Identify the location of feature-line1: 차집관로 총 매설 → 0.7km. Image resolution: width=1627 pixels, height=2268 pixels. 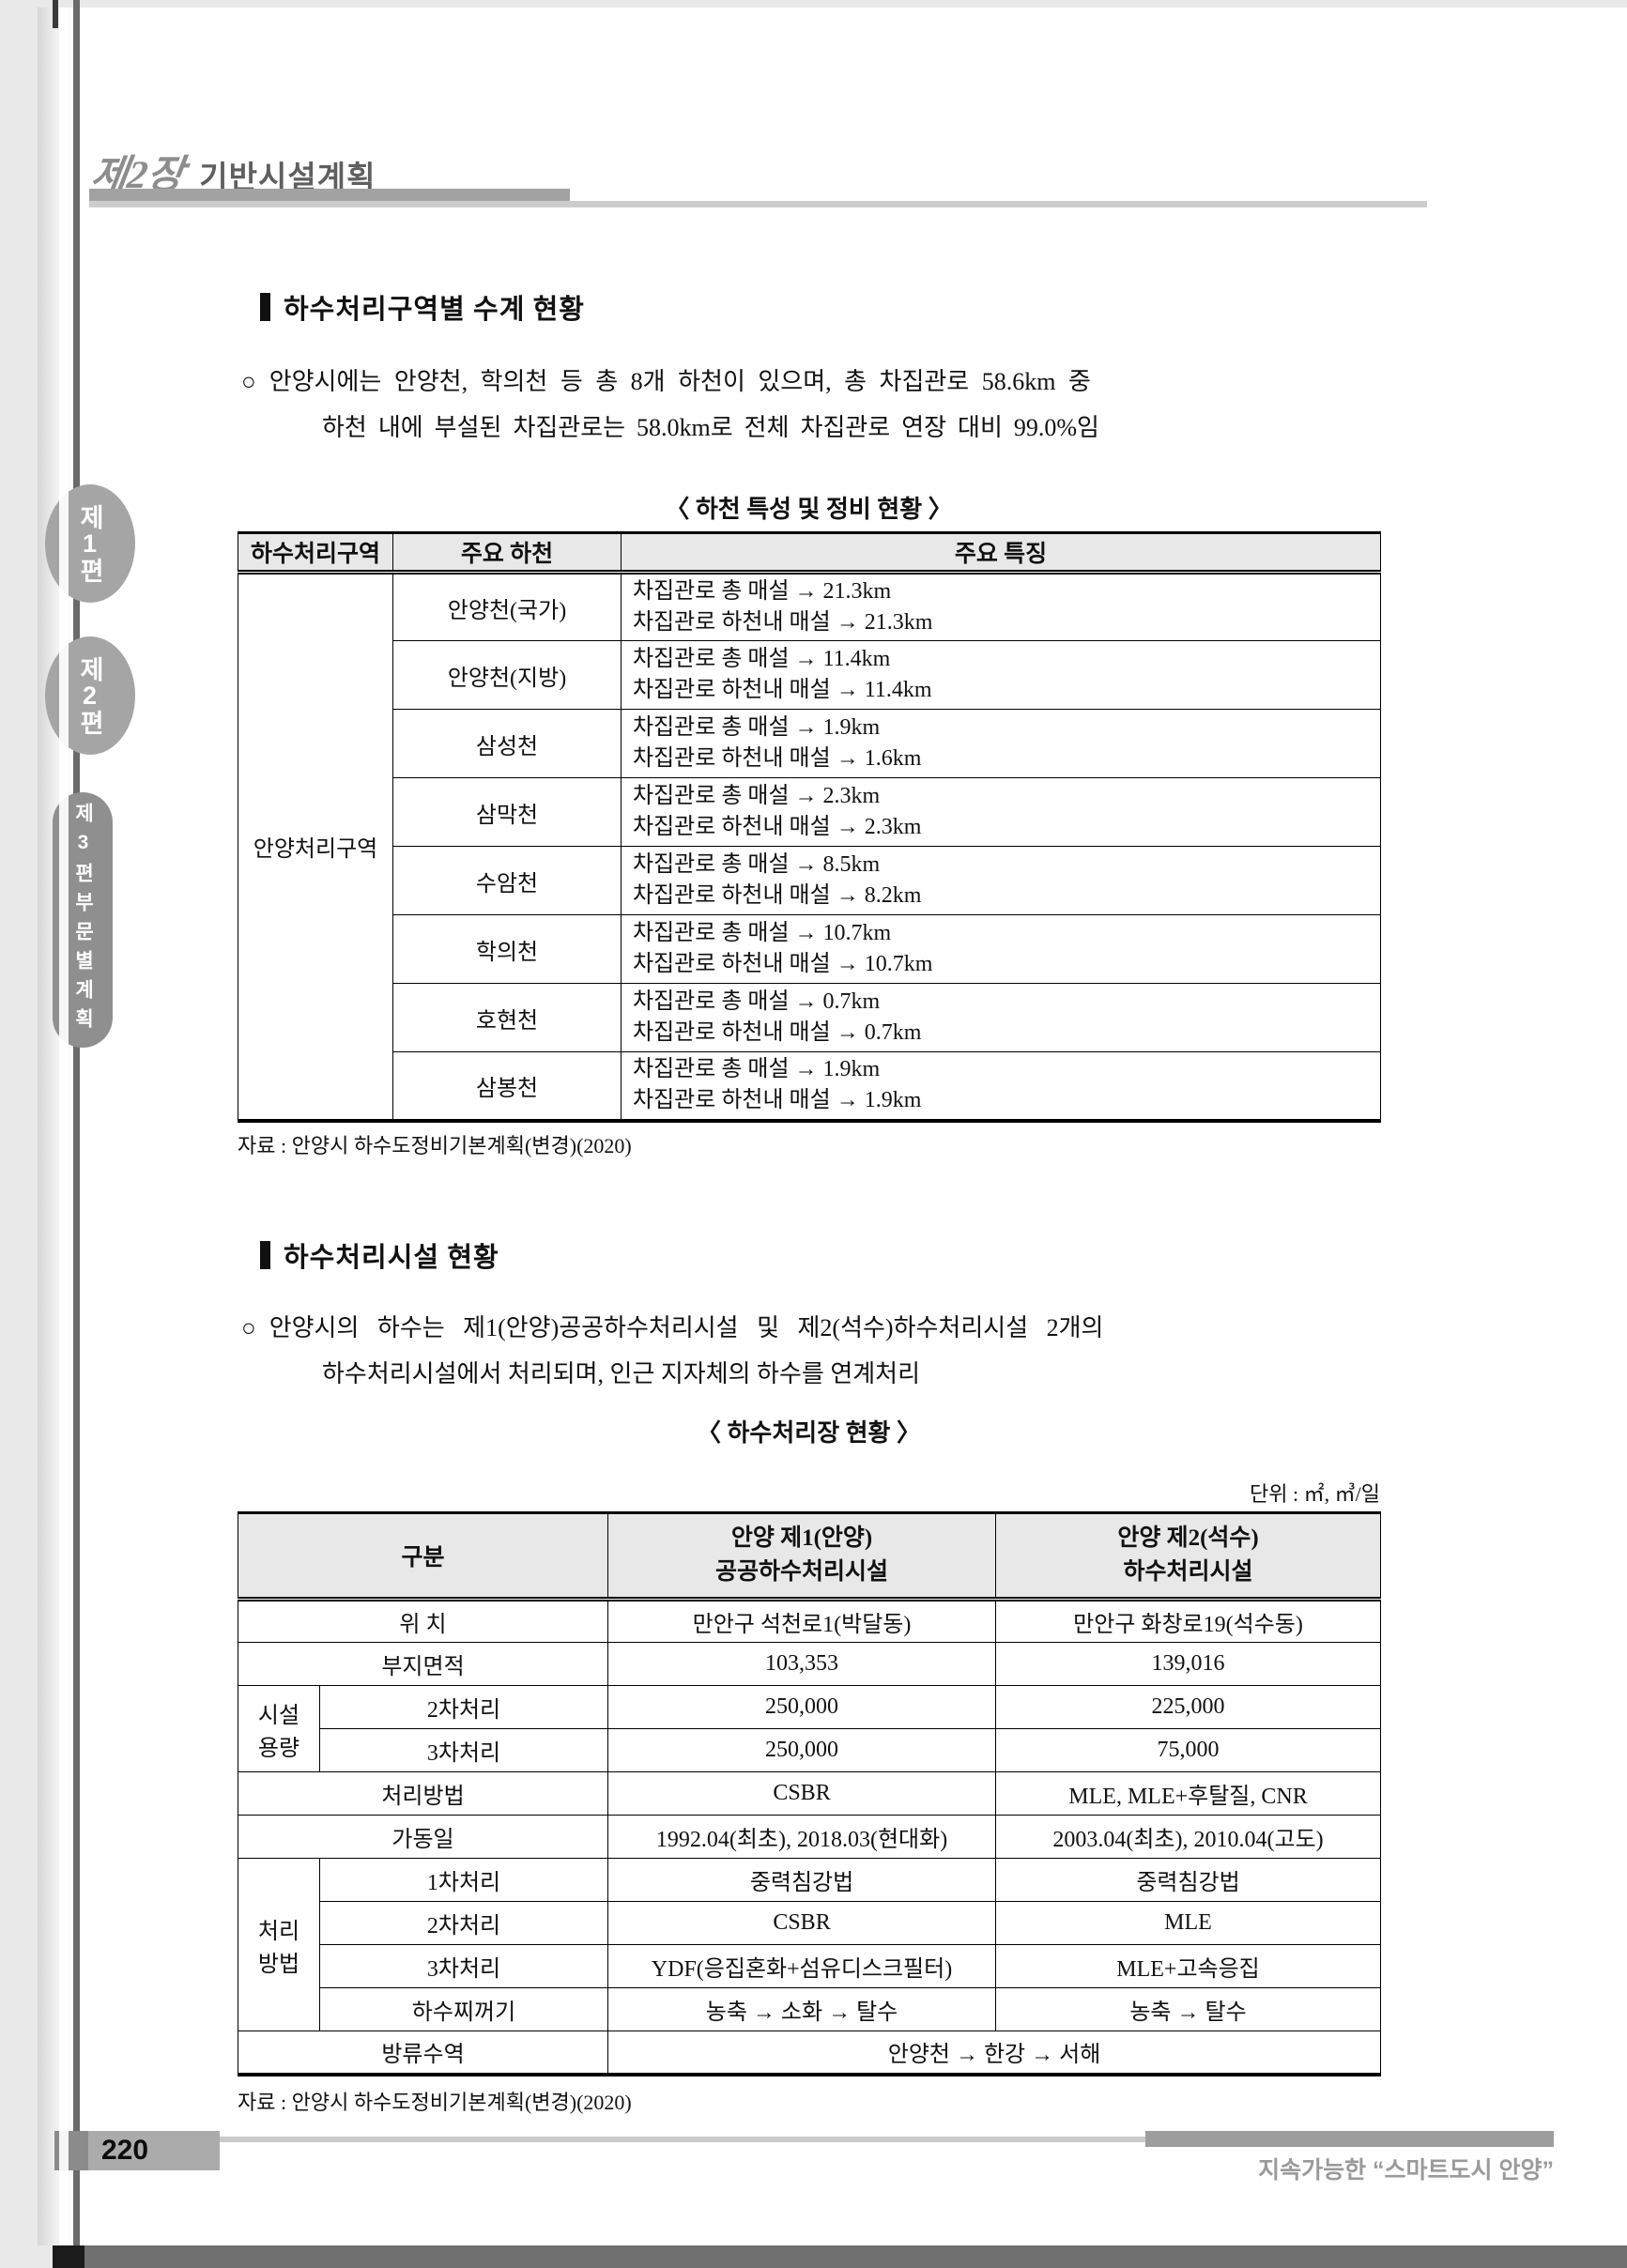
(757, 1001).